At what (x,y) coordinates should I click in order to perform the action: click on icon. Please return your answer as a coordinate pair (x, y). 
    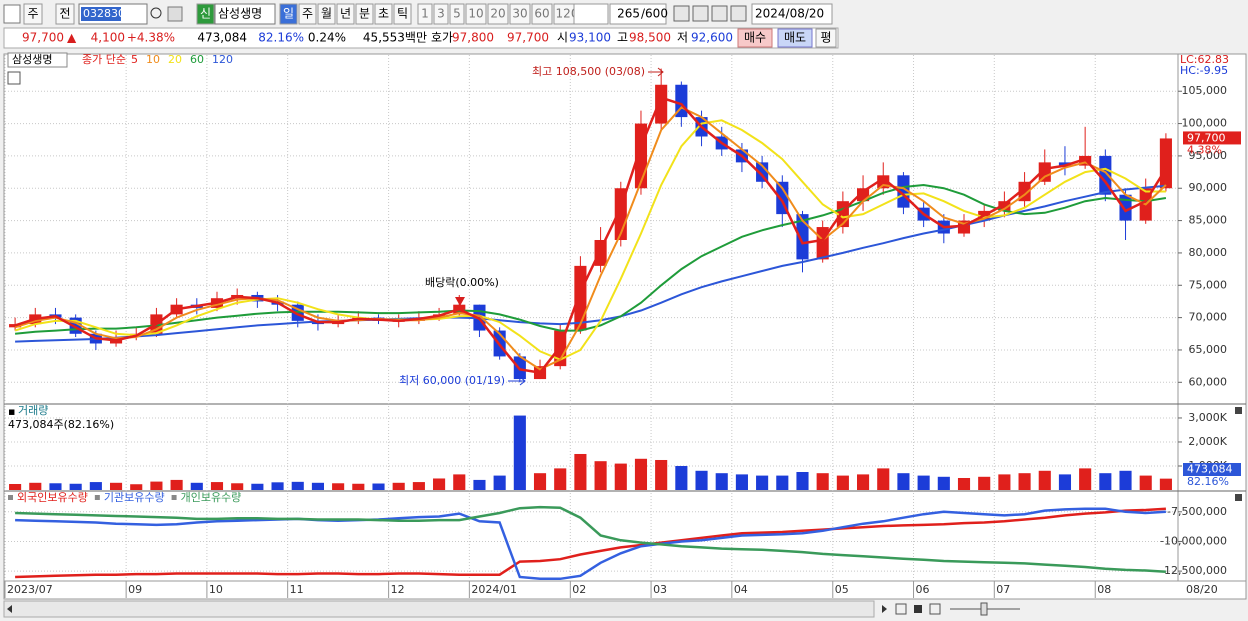
    Looking at the image, I should click on (12, 14).